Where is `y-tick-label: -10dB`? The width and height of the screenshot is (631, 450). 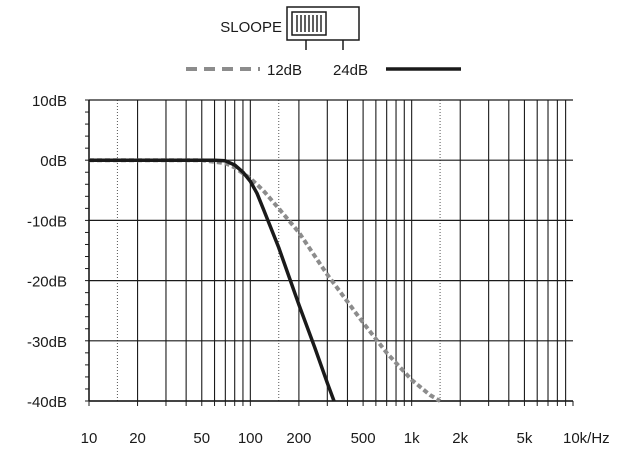
y-tick-label: -10dB is located at coordinates (47, 221).